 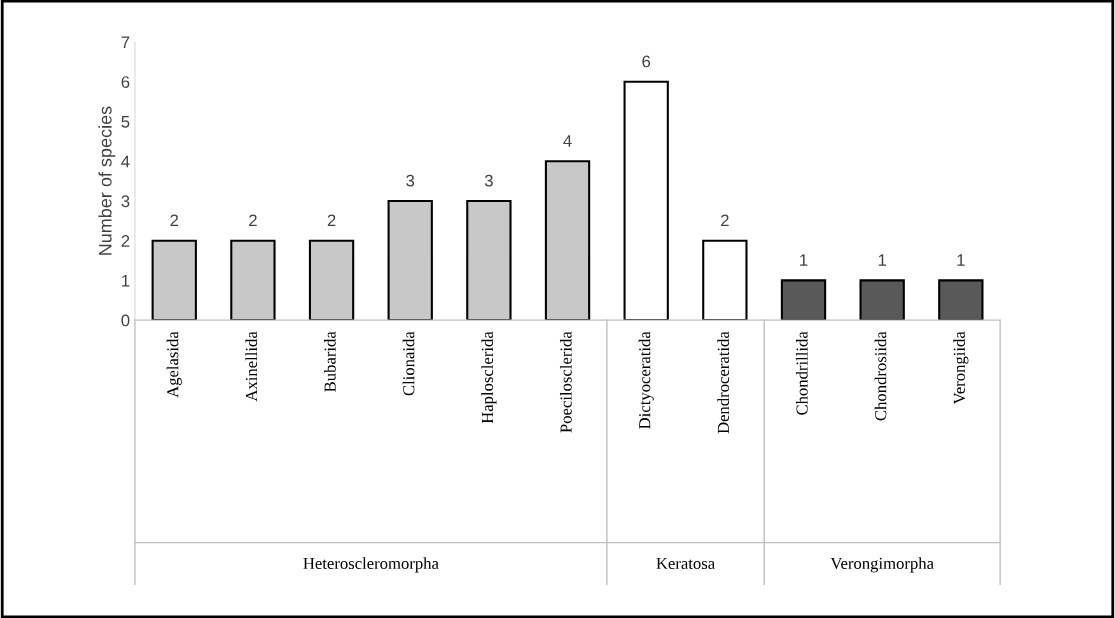 I want to click on y-tick-label: 7, so click(x=125, y=42).